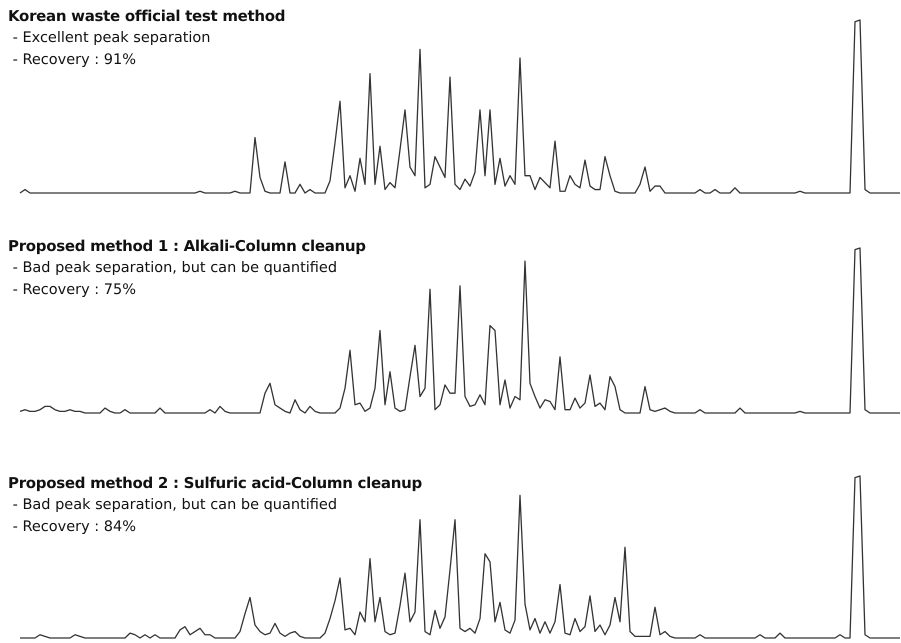 The image size is (901, 643). What do you see at coordinates (75, 527) in the screenshot?
I see `annotation: - Recovery : 84%` at bounding box center [75, 527].